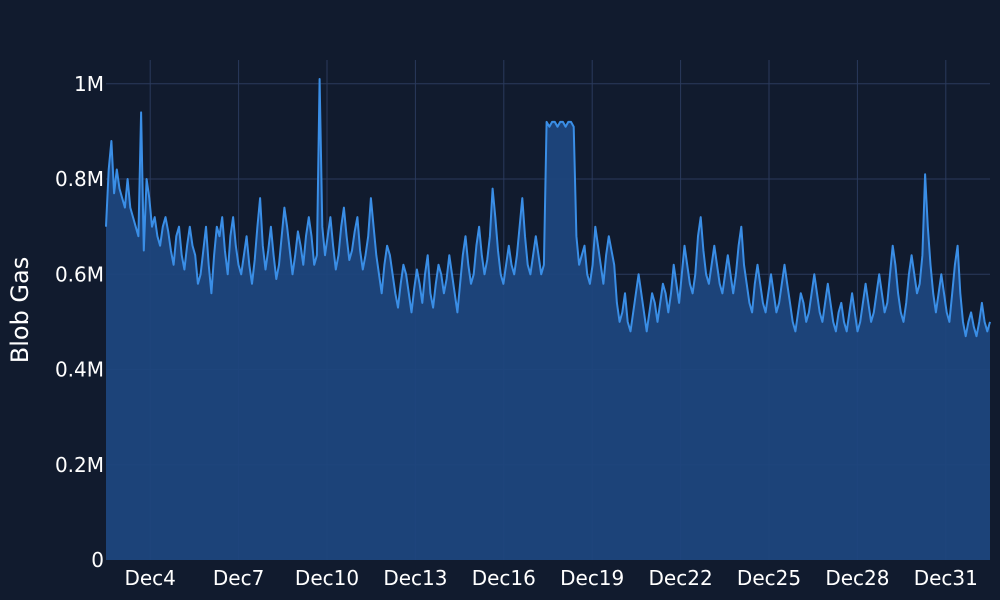  What do you see at coordinates (20, 310) in the screenshot?
I see `y-axis-title: Blob Gas` at bounding box center [20, 310].